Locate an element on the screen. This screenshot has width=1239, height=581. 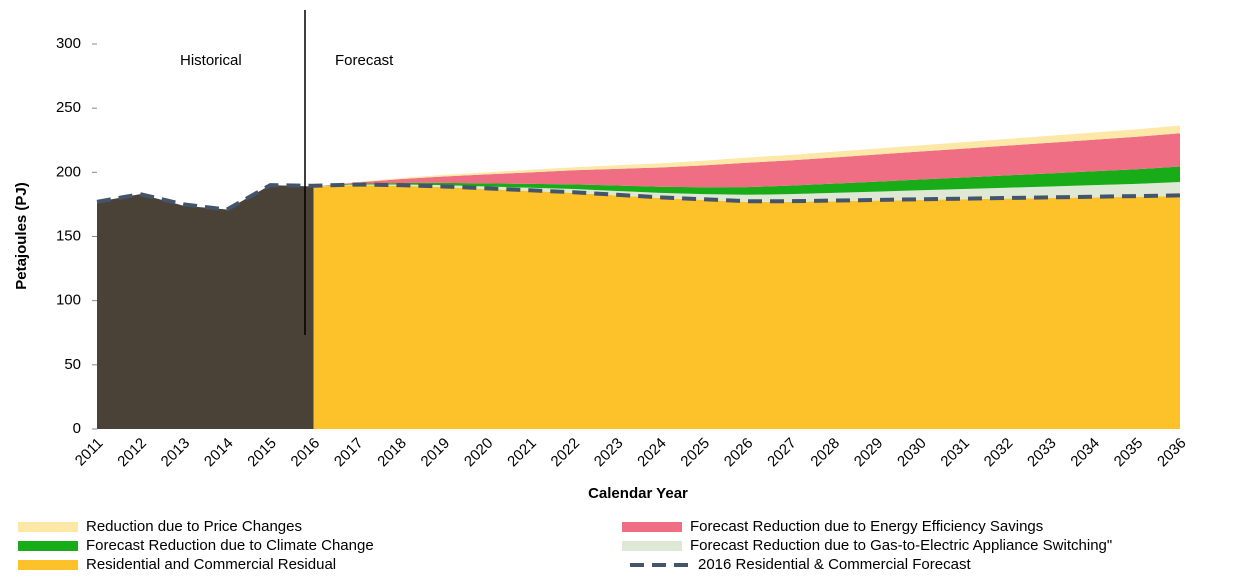
y-tick-label: 100 is located at coordinates (68, 300).